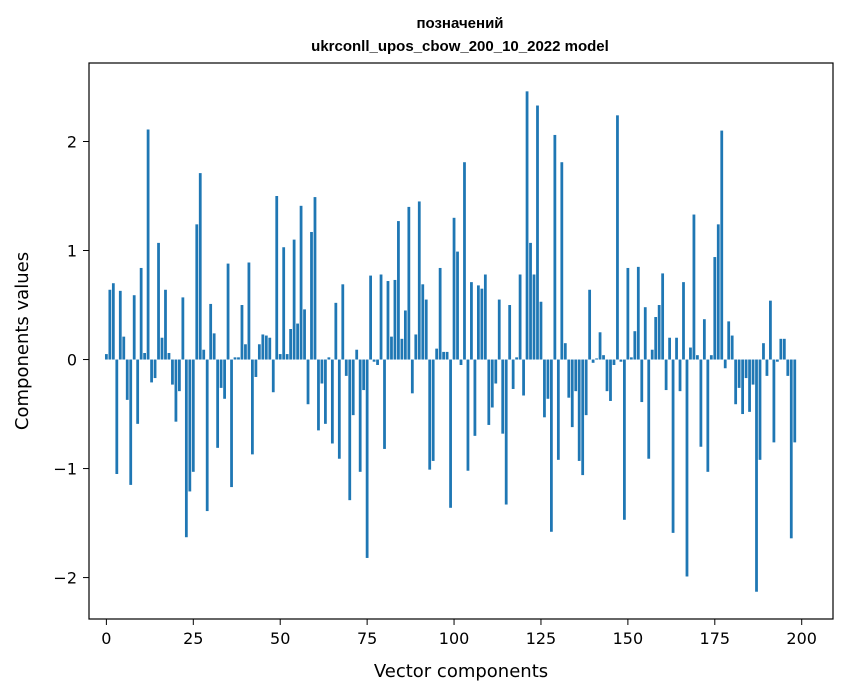 The width and height of the screenshot is (847, 696). Describe the element at coordinates (72, 360) in the screenshot. I see `y-tick-label-0: 0` at that location.